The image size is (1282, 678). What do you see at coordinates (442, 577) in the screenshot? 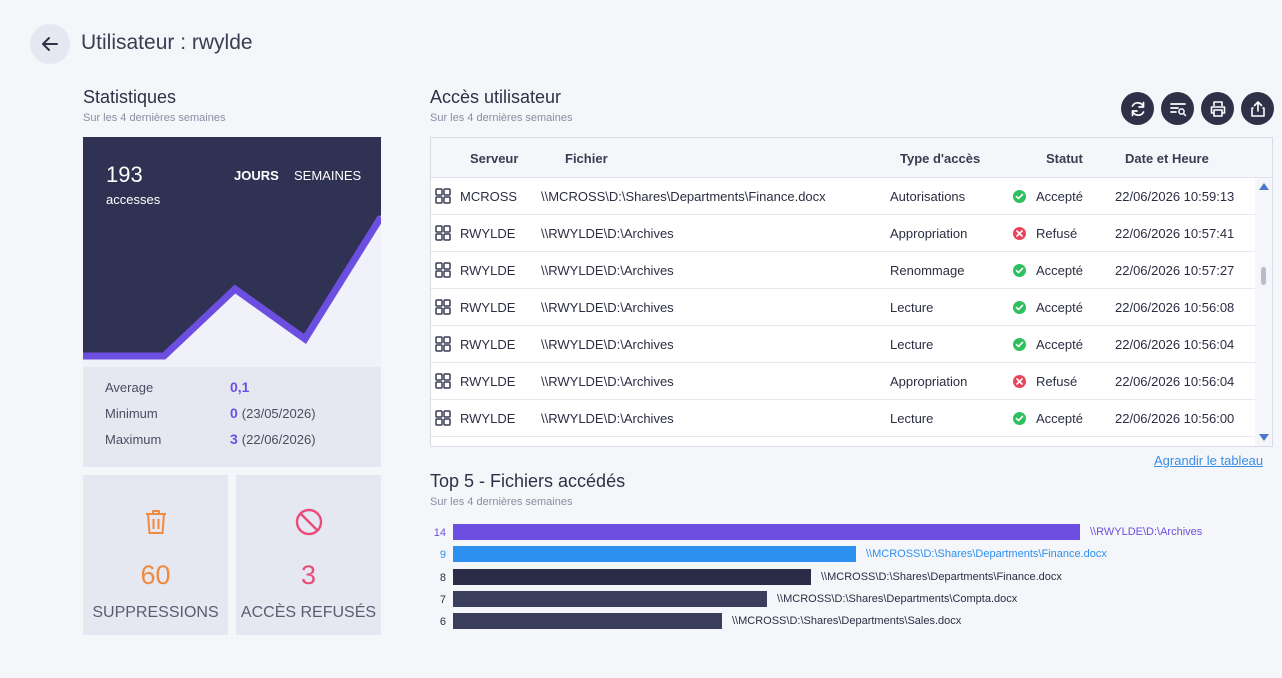
I see `bar-value: 8` at bounding box center [442, 577].